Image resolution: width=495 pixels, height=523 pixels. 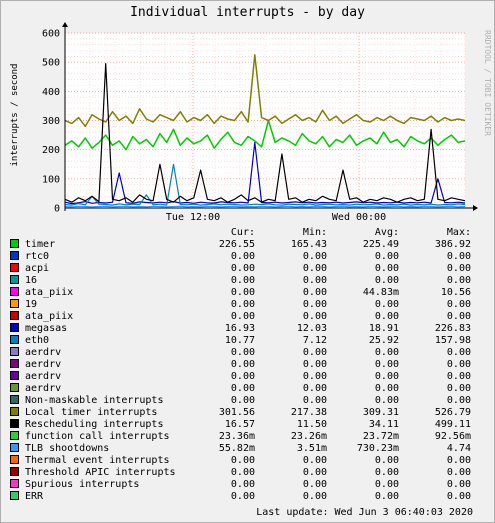 What do you see at coordinates (311, 328) in the screenshot?
I see `legend-min-value: 12.03` at bounding box center [311, 328].